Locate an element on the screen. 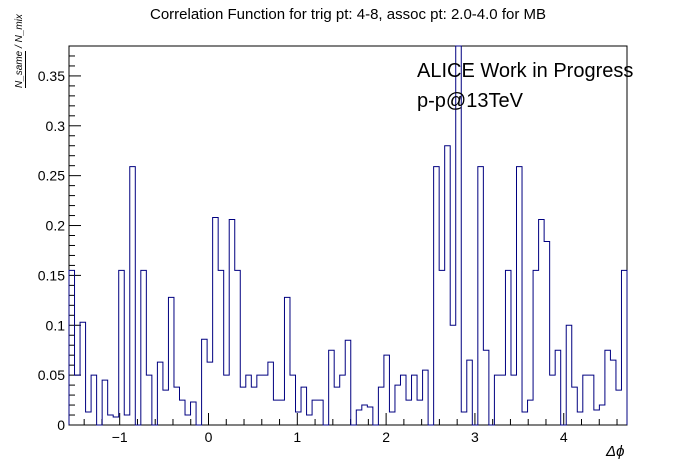  y-tick-label: 0.1 is located at coordinates (56, 325).